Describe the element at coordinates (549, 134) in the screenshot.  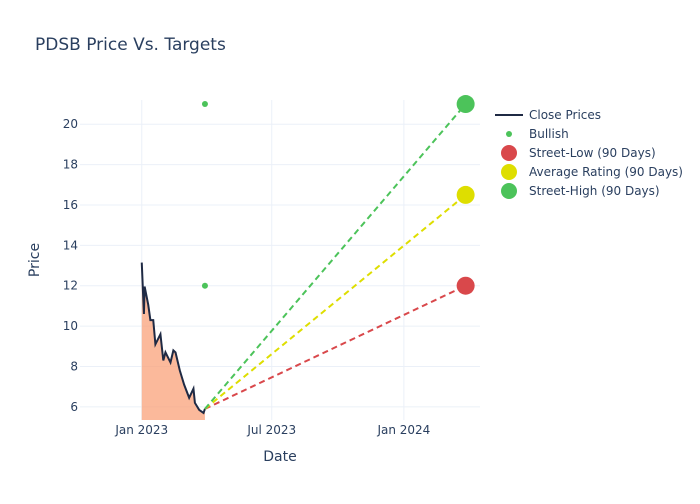
I see `legend-label: Bullish` at that location.